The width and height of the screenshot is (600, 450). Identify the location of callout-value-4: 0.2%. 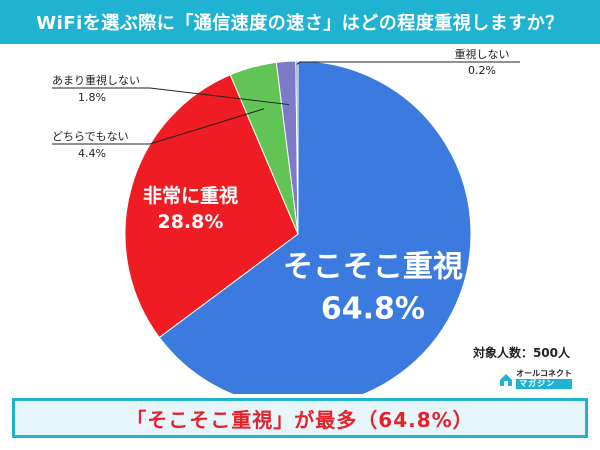
(482, 70).